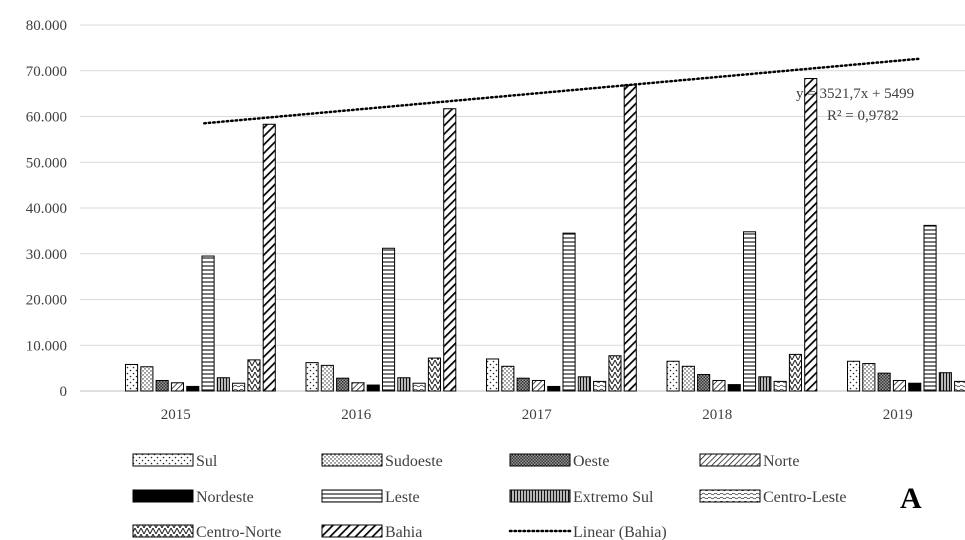 The image size is (965, 540). I want to click on bar-norte-2018, so click(719, 385).